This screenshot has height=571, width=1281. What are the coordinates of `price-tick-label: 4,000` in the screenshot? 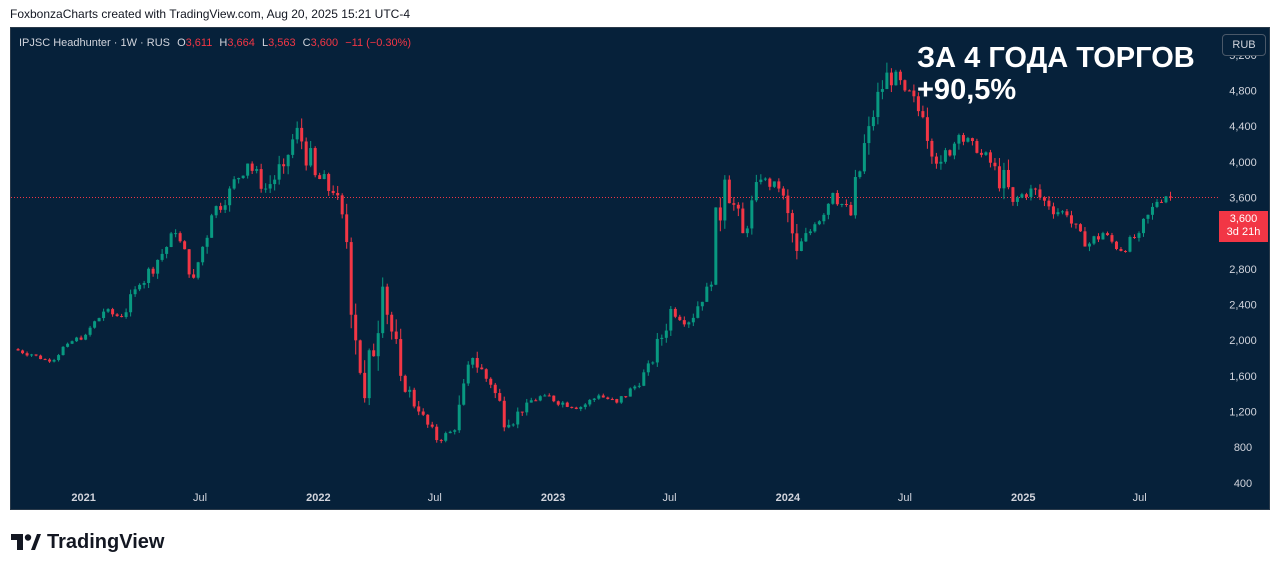 It's located at (1243, 163).